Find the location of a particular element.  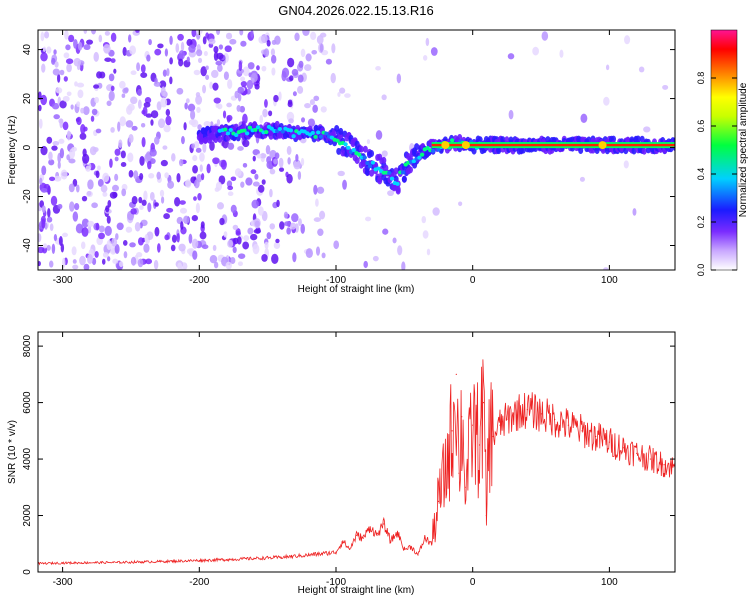

snr-x-tick-label: 0 is located at coordinates (473, 582).